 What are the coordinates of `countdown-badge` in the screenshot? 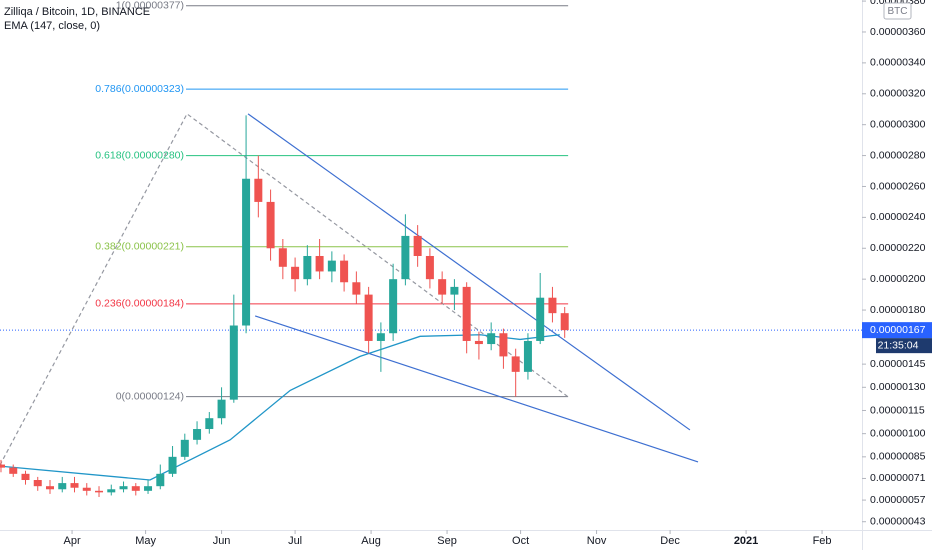 It's located at (904, 346).